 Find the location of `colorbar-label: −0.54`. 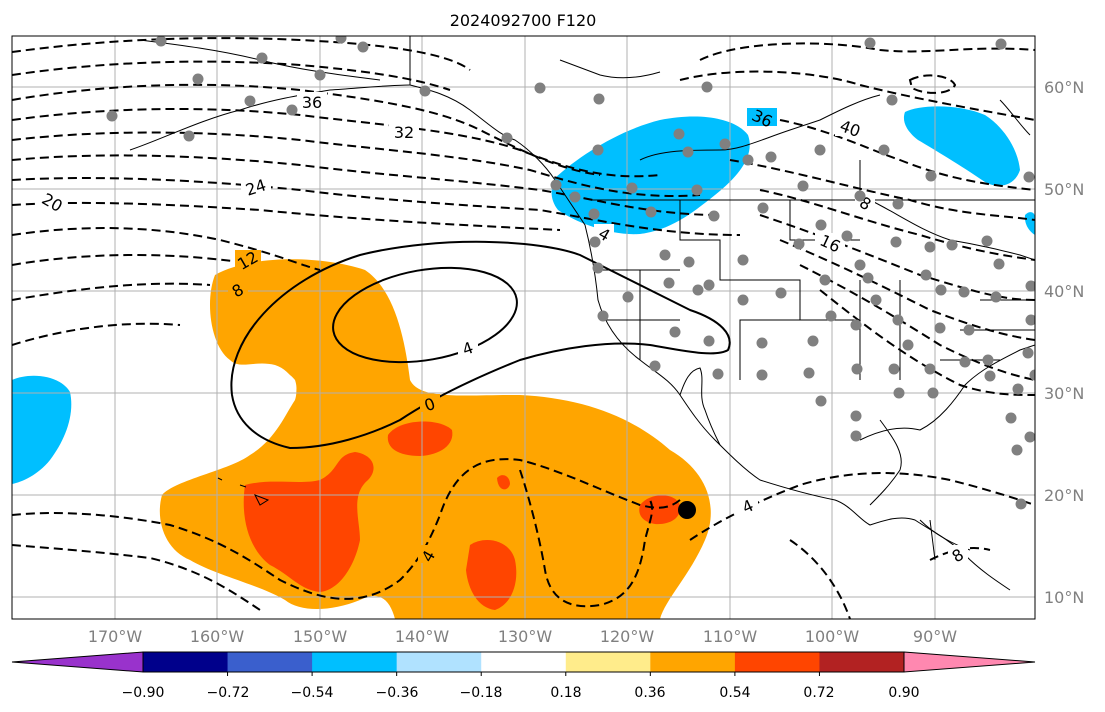

colorbar-label: −0.54 is located at coordinates (312, 693).